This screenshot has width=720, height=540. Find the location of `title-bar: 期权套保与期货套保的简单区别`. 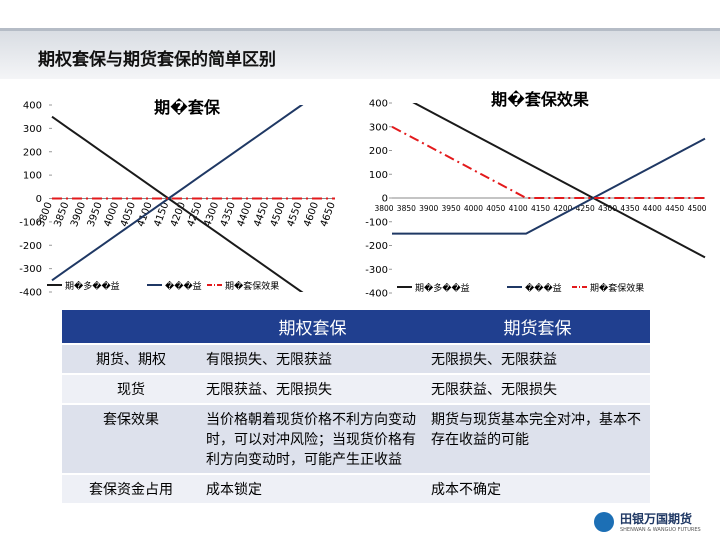

title-bar: 期权套保与期货套保的简单区别 is located at coordinates (360, 53).